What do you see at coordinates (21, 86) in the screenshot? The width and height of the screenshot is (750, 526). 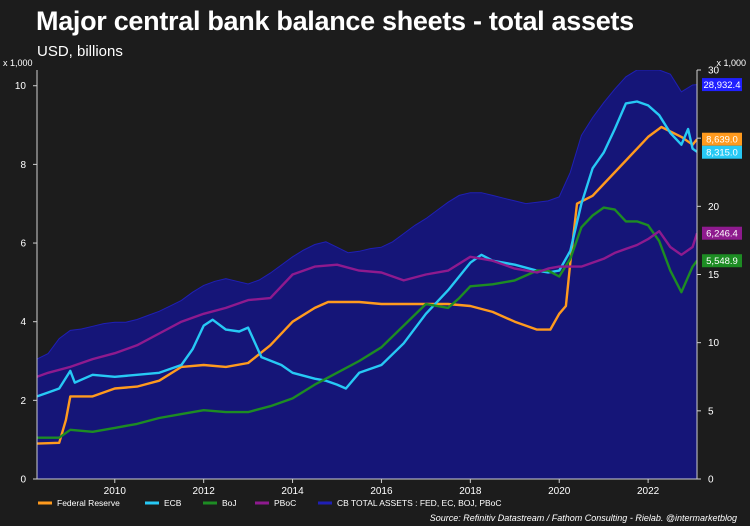 I see `left-axis-tick-label: 10` at bounding box center [21, 86].